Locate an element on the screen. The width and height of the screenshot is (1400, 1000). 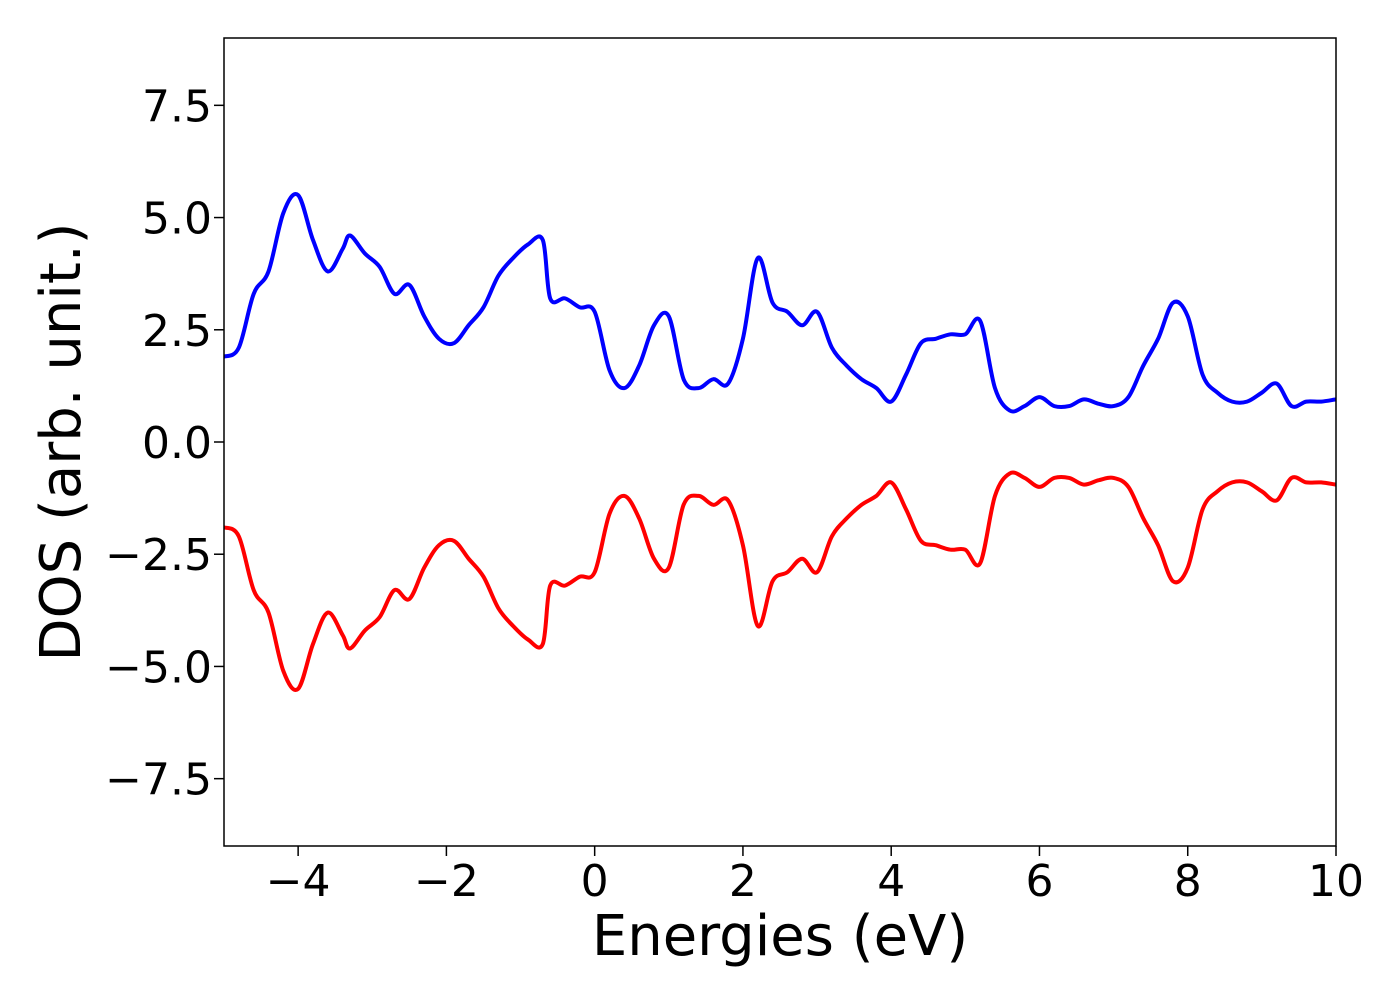
x-tick-label: 0 is located at coordinates (595, 881).